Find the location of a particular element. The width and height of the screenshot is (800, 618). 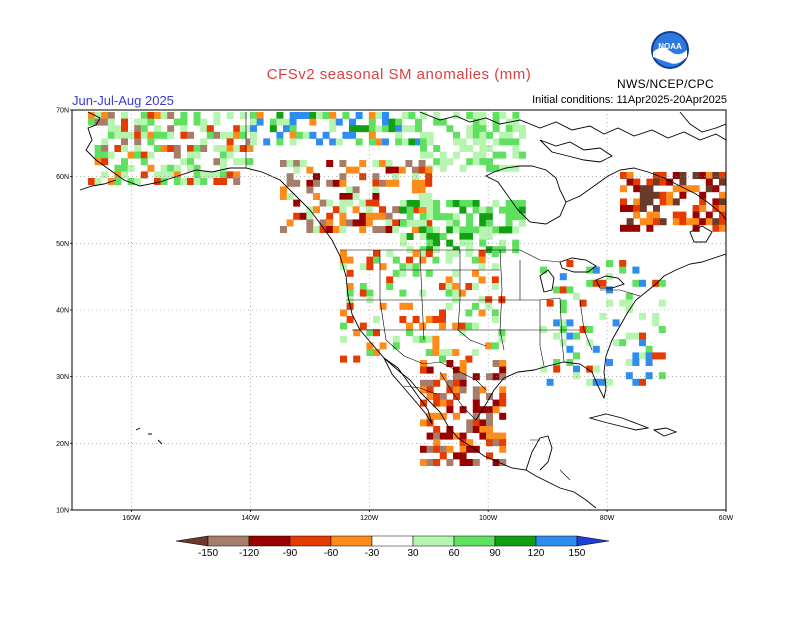

colorbar-label: 90 is located at coordinates (495, 553).